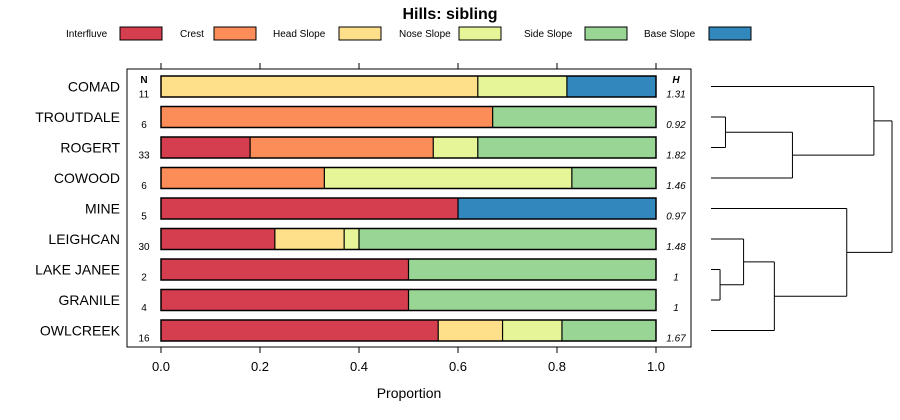 The image size is (900, 420). I want to click on x-tick-label: 0.2, so click(260, 366).